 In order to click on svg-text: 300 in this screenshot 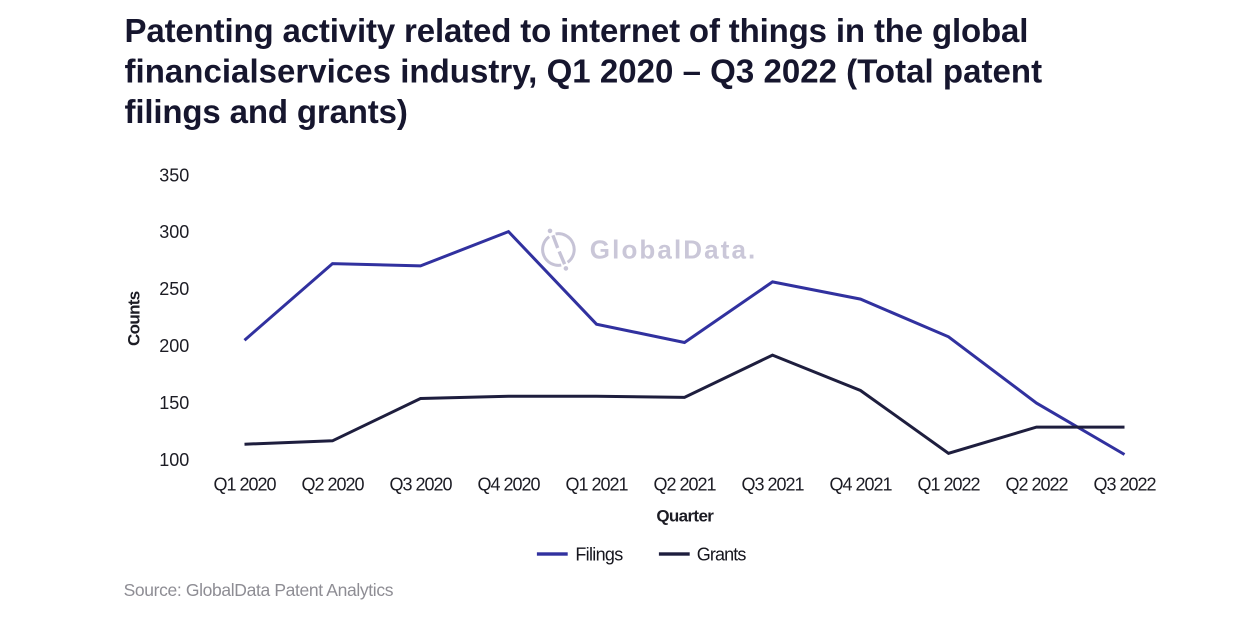, I will do `click(174, 232)`.